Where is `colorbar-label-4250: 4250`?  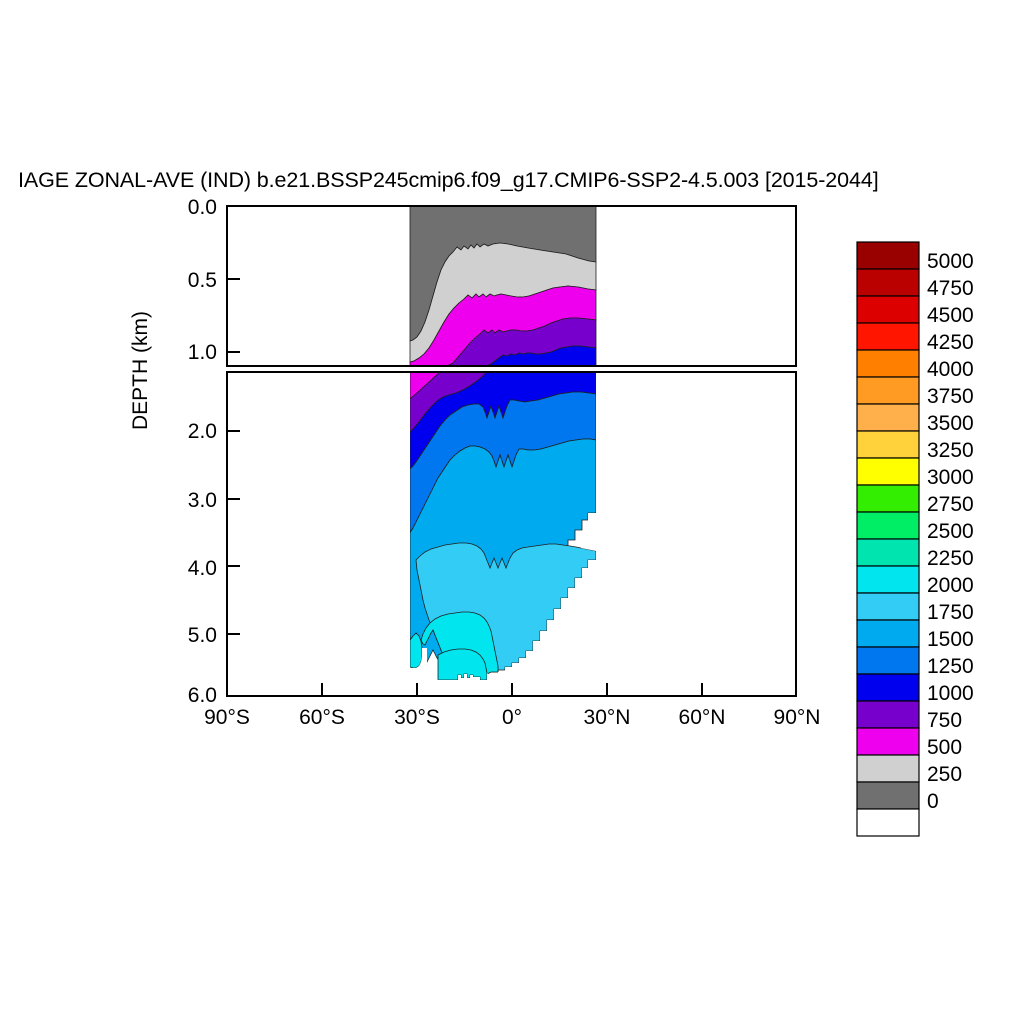
colorbar-label-4250: 4250 is located at coordinates (950, 342).